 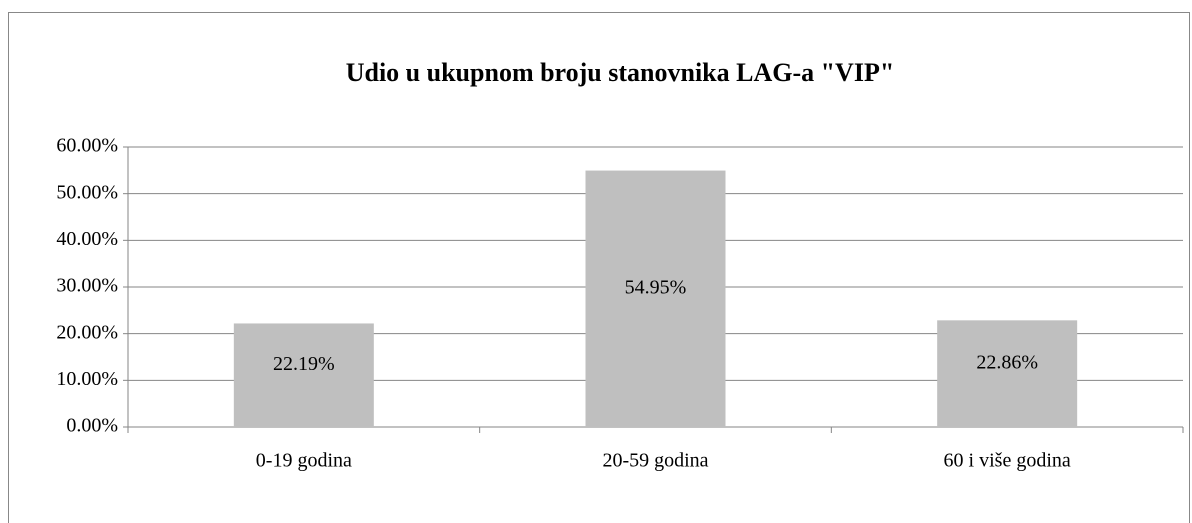 I want to click on x-tick-label: 60 i više godina, so click(x=1007, y=461).